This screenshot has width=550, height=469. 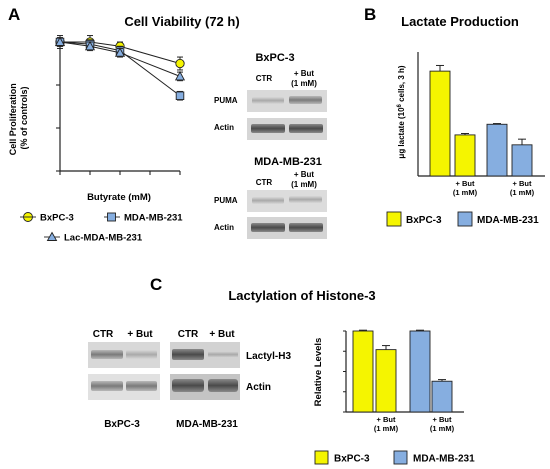 What do you see at coordinates (268, 227) in the screenshot?
I see `blot-mda-actin-band-ctr` at bounding box center [268, 227].